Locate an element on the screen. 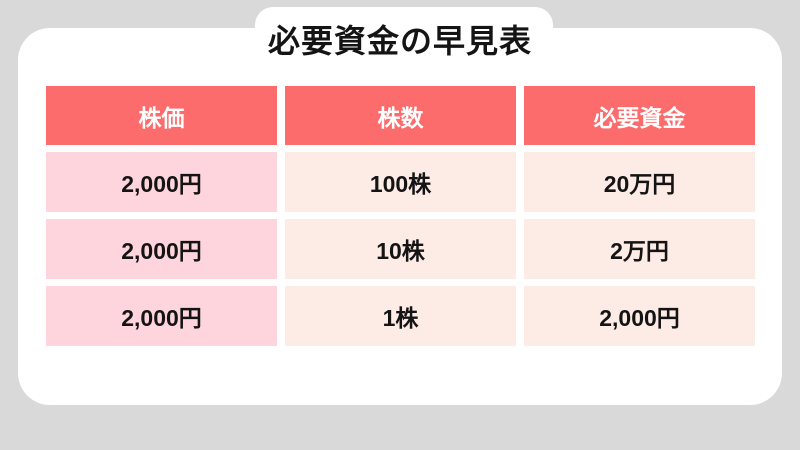 The height and width of the screenshot is (450, 800). table-cell-row2-share-count: 10株 is located at coordinates (400, 249).